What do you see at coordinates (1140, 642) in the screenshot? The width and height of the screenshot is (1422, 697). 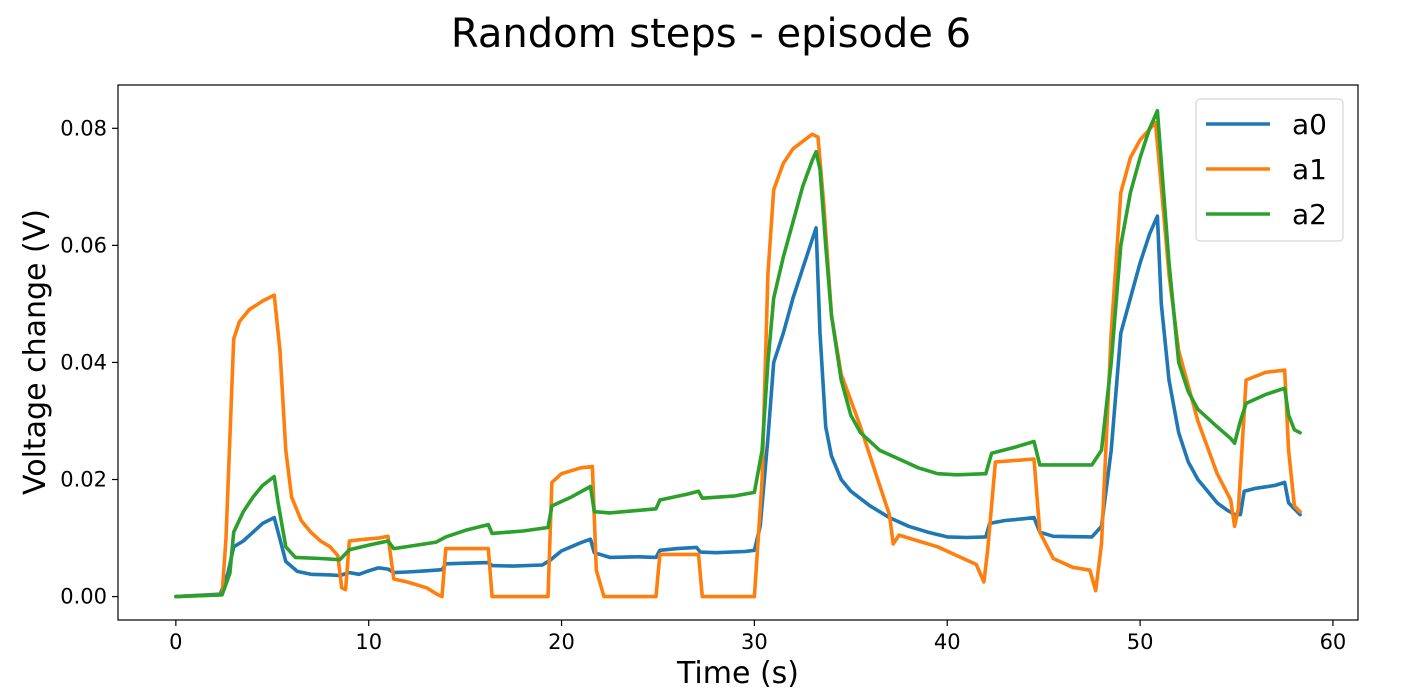 I see `x-tick-label: 50` at bounding box center [1140, 642].